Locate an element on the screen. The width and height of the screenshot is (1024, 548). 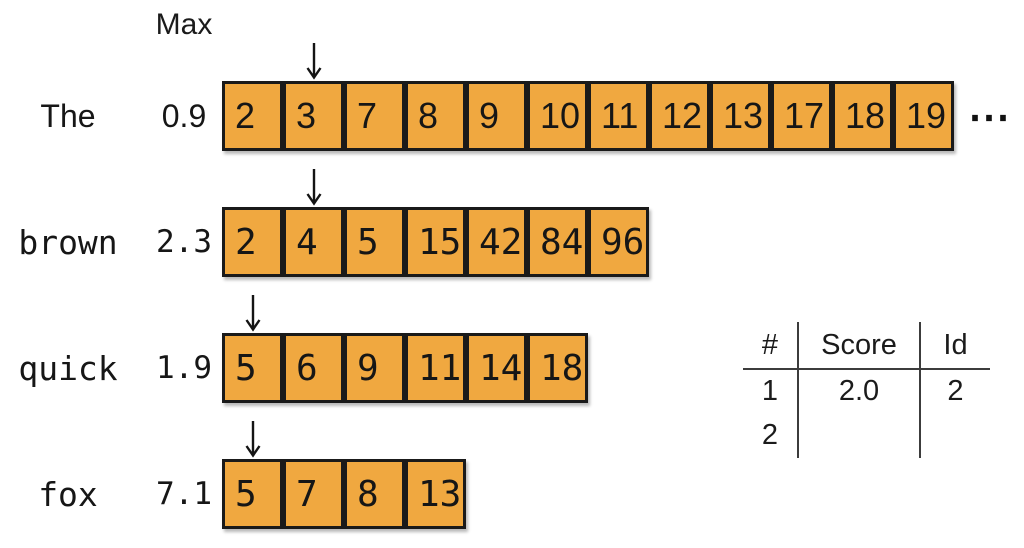
posting-cells: 5 7 8 13 is located at coordinates (344, 494).